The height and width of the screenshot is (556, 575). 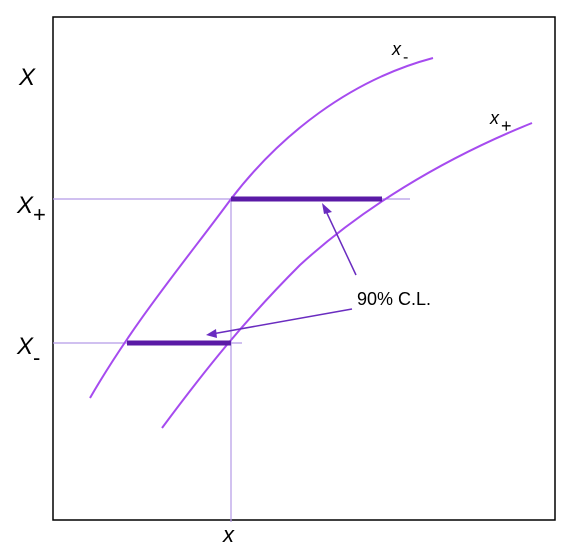 I want to click on curve-minus-subscript: -, so click(x=405, y=57).